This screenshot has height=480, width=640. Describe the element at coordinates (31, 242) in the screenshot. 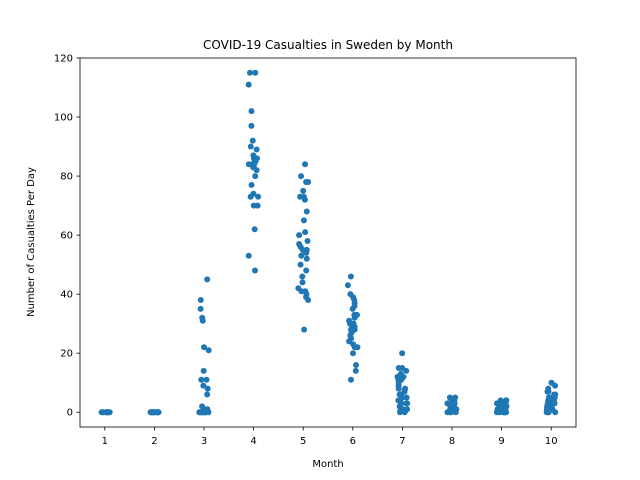

I see `y-axis-label: Number of Casualties Per Day` at that location.